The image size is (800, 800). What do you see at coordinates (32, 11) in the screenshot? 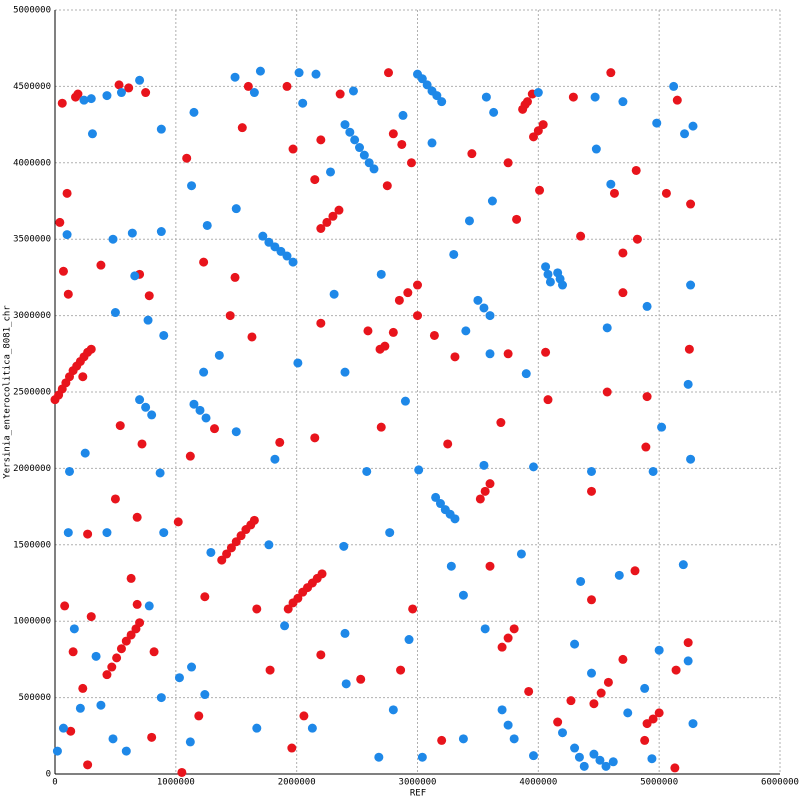
I see `y-tick-label: 5000000` at bounding box center [32, 11].